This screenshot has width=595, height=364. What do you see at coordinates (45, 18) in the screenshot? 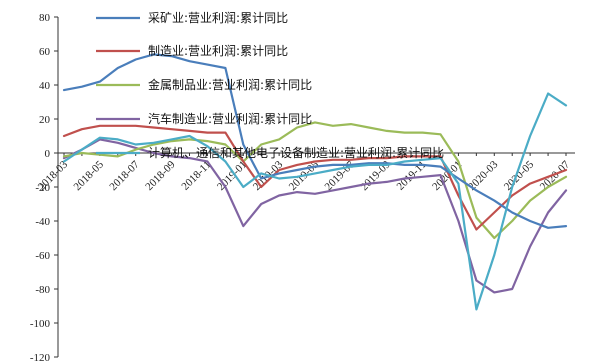
I see `y-tick-label: 80` at bounding box center [45, 18].